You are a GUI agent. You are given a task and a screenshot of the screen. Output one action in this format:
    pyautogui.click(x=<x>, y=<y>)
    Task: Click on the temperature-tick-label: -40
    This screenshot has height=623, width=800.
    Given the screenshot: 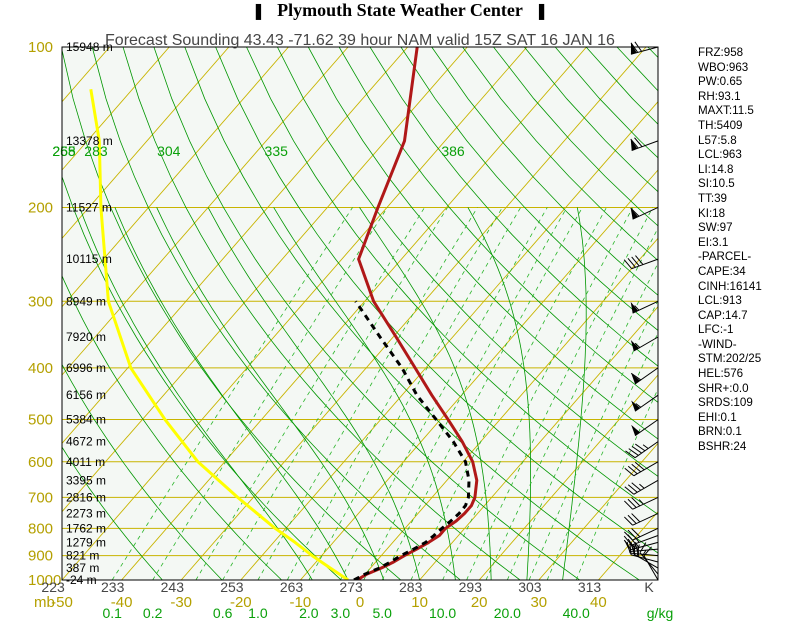 What is the action you would take?
    pyautogui.click(x=122, y=602)
    